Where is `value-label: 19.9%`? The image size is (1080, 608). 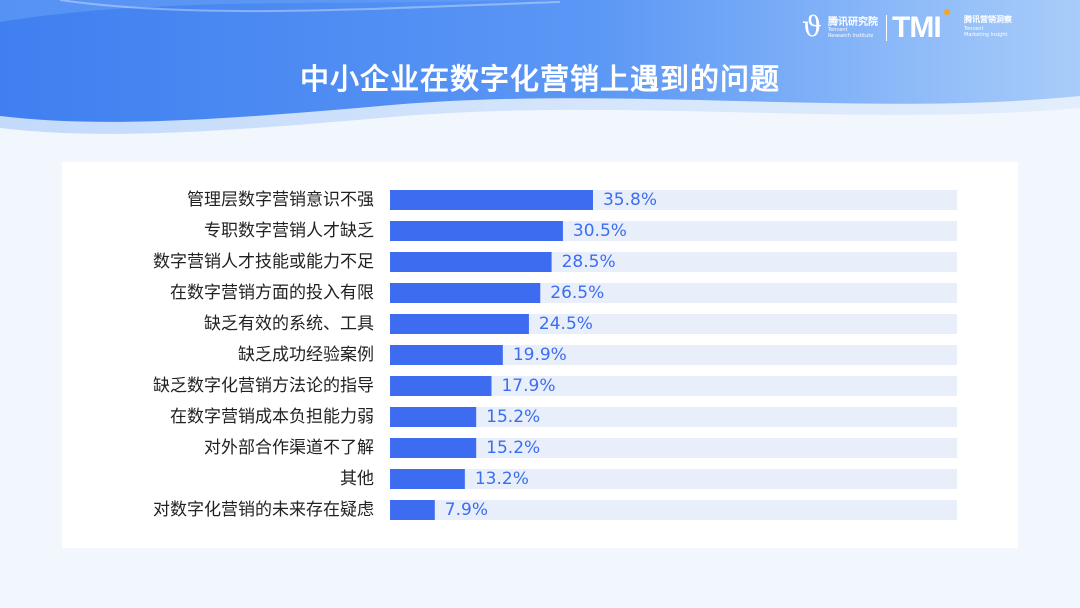
value-label: 19.9% is located at coordinates (540, 355).